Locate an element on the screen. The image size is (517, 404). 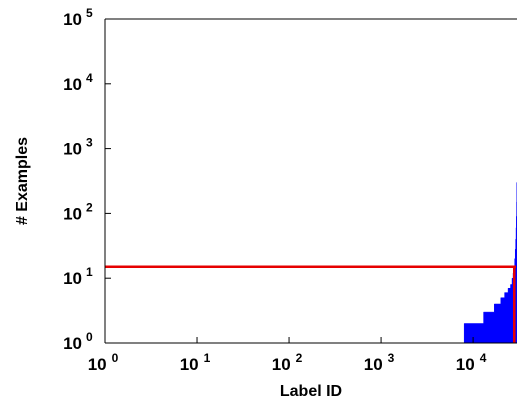
x-tick-label: 10 2 is located at coordinates (287, 362).